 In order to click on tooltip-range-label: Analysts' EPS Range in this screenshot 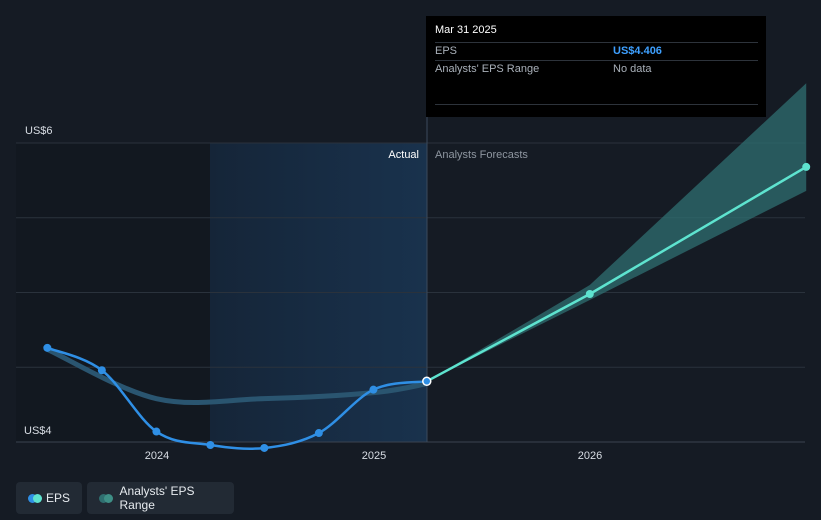, I will do `click(487, 69)`.